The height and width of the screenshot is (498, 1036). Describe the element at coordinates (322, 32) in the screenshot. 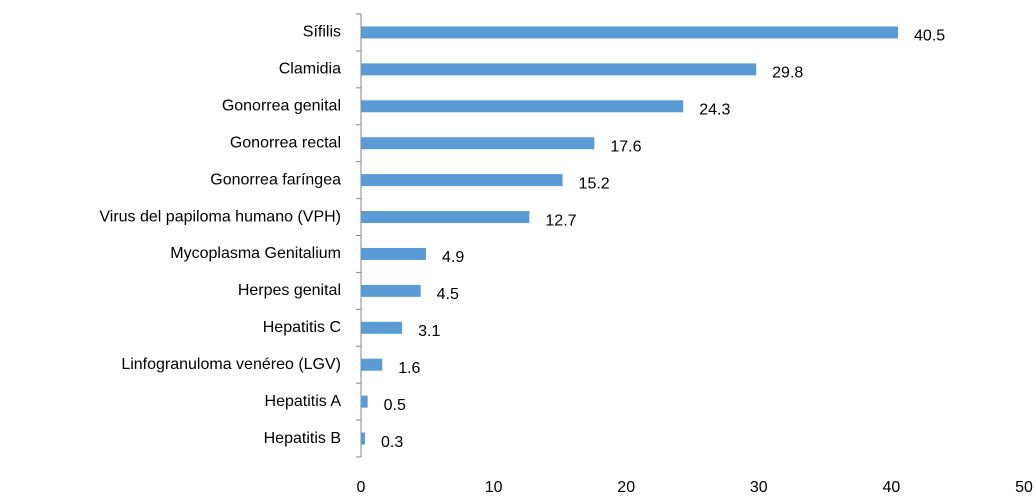

I see `y-tick-label: Sífilis` at that location.